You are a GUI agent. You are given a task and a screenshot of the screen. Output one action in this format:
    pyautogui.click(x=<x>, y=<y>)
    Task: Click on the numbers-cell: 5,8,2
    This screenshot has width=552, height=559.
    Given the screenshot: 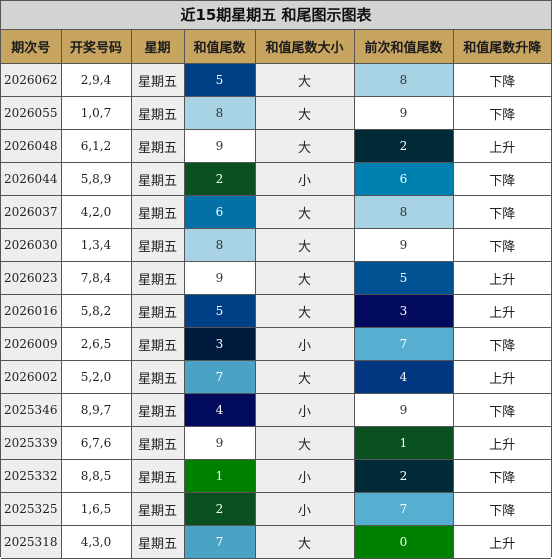 What is the action you would take?
    pyautogui.click(x=96, y=311)
    